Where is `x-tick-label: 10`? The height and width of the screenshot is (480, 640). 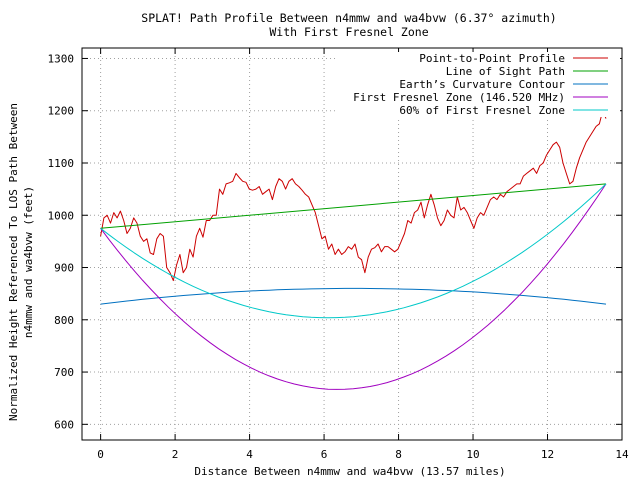
x-tick-label: 10 is located at coordinates (472, 454).